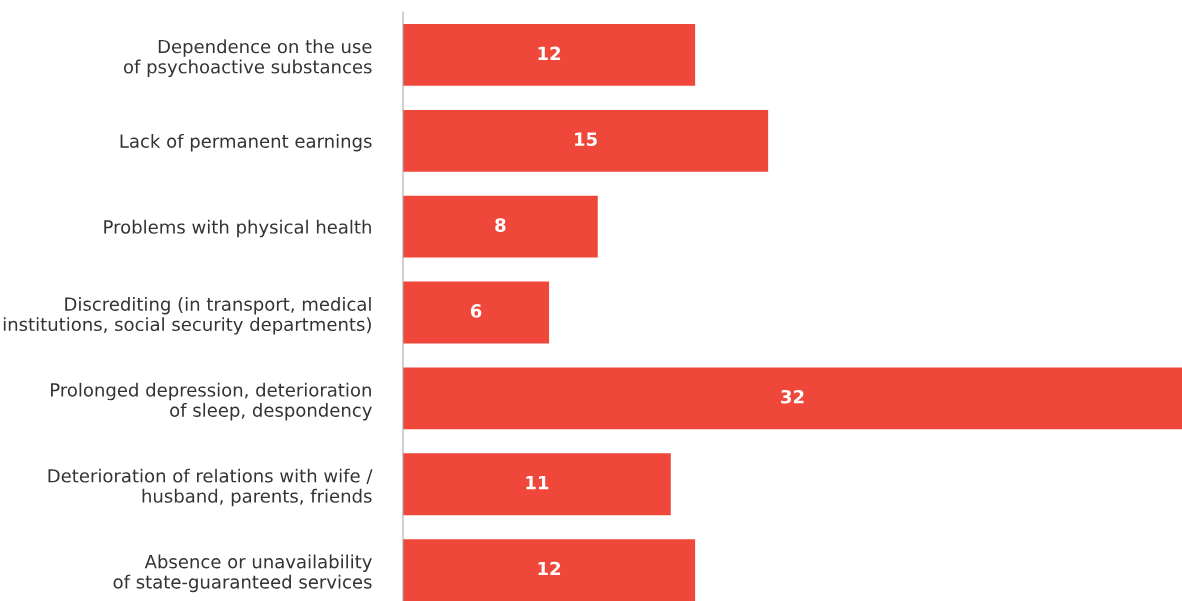 The width and height of the screenshot is (1182, 601). I want to click on data-label: 8, so click(500, 225).